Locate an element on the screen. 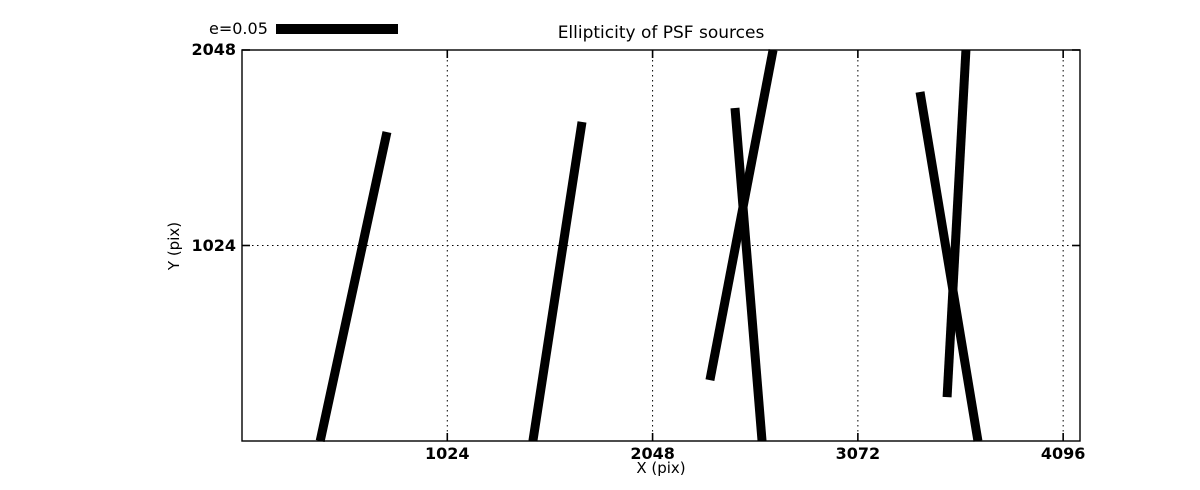 This screenshot has height=490, width=1200. chart-title: Ellipticity of PSF sources is located at coordinates (661, 33).